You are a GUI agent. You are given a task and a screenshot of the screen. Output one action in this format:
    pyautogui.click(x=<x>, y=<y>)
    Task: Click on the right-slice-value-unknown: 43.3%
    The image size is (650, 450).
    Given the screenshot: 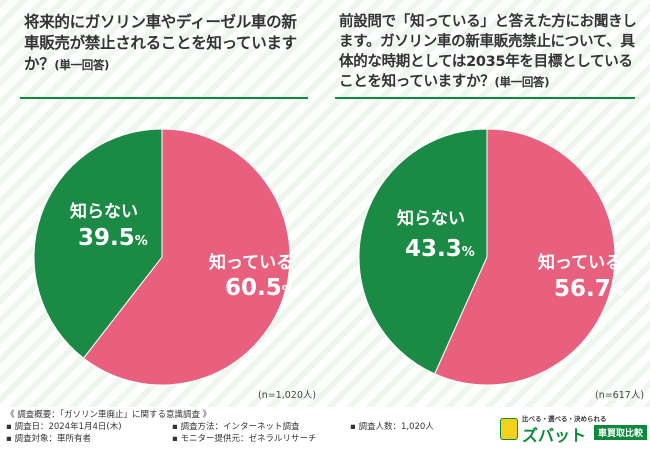 What is the action you would take?
    pyautogui.click(x=440, y=249)
    